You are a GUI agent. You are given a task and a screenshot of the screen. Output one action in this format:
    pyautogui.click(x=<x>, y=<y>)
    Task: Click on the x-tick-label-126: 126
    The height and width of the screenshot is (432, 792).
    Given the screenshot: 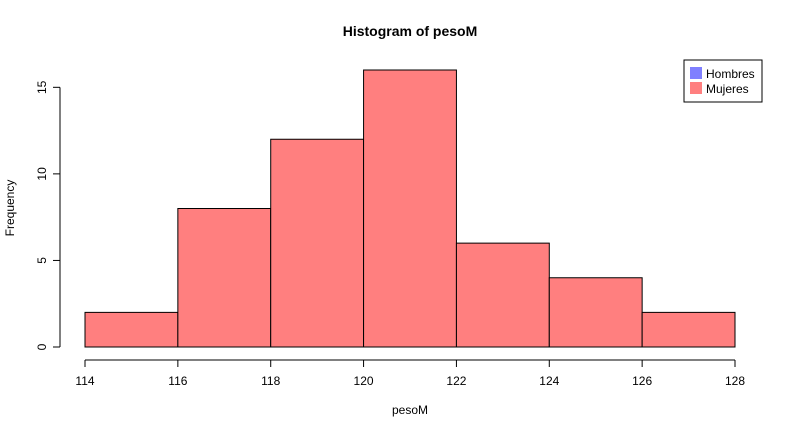 What is the action you would take?
    pyautogui.click(x=642, y=381)
    